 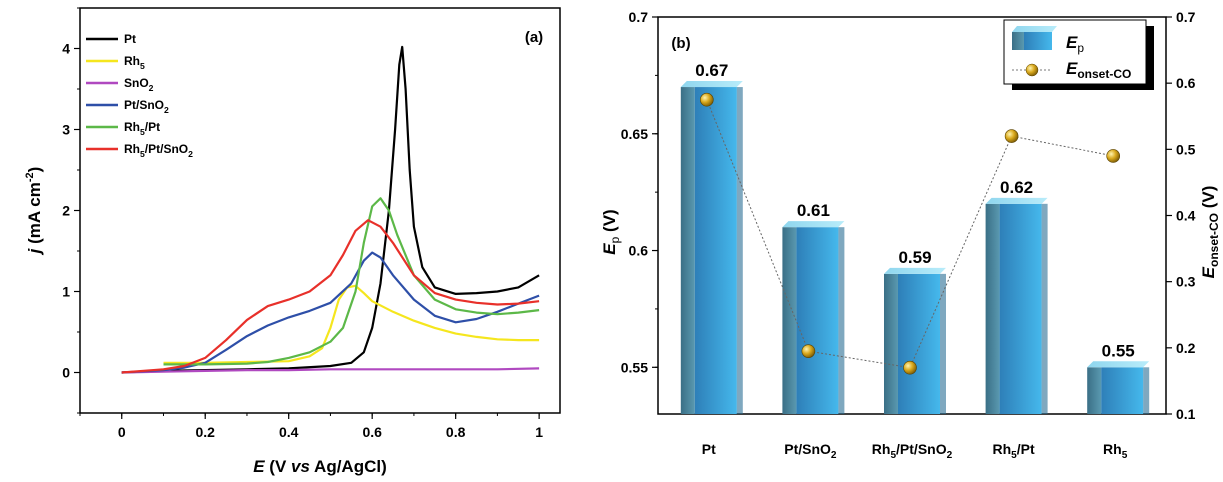 I want to click on y-ticks-b-right: 0.1 0.2 0.3 0.4 0.5 0.6 0.7, so click(x=1181, y=215).